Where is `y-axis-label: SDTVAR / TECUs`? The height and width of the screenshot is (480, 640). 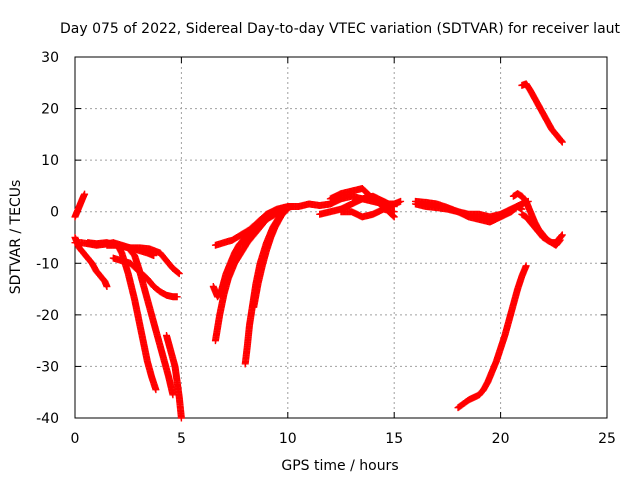 y-axis-label: SDTVAR / TECUs is located at coordinates (16, 237).